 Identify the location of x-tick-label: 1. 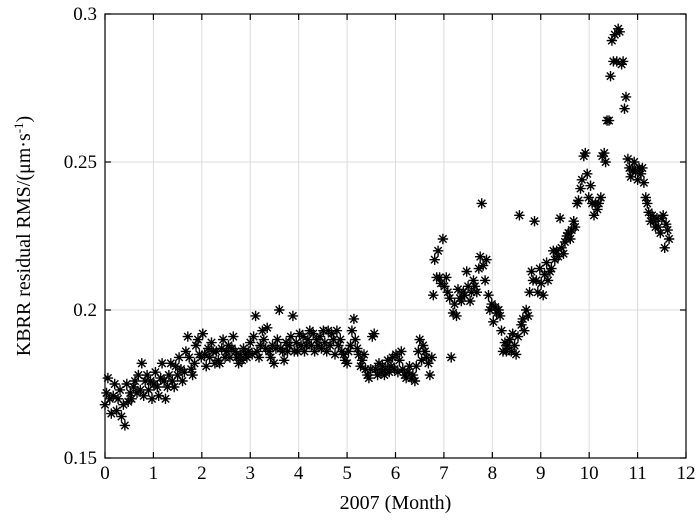
(154, 473).